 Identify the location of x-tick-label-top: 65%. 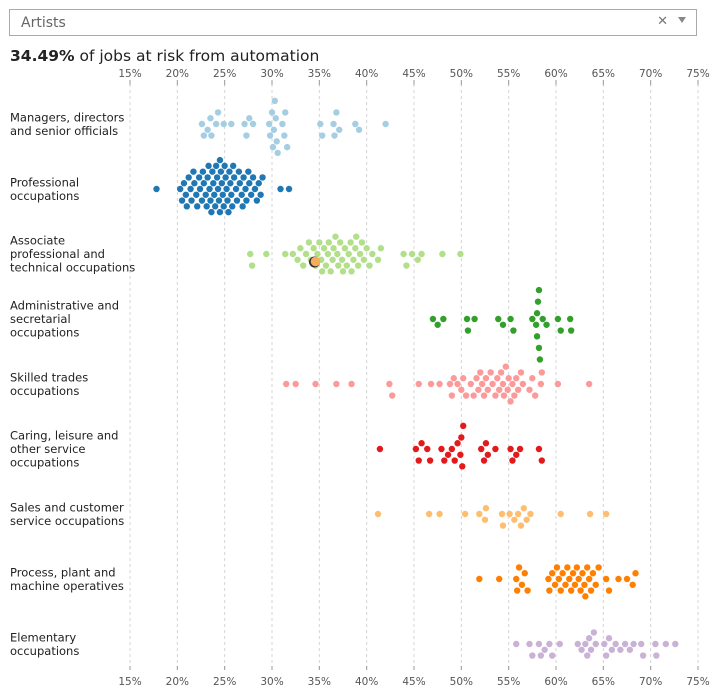
(603, 74).